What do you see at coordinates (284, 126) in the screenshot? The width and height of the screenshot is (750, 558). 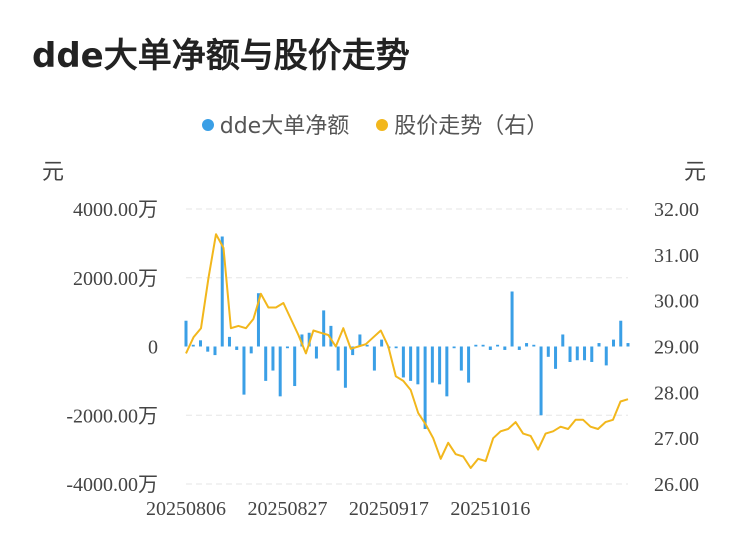 I see `legend-label-dde: dde大单净额` at bounding box center [284, 126].